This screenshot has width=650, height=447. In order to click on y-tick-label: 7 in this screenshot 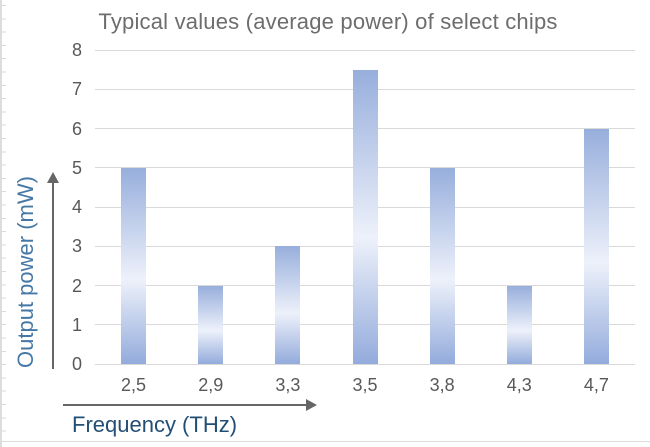, I will do `click(76, 89)`.